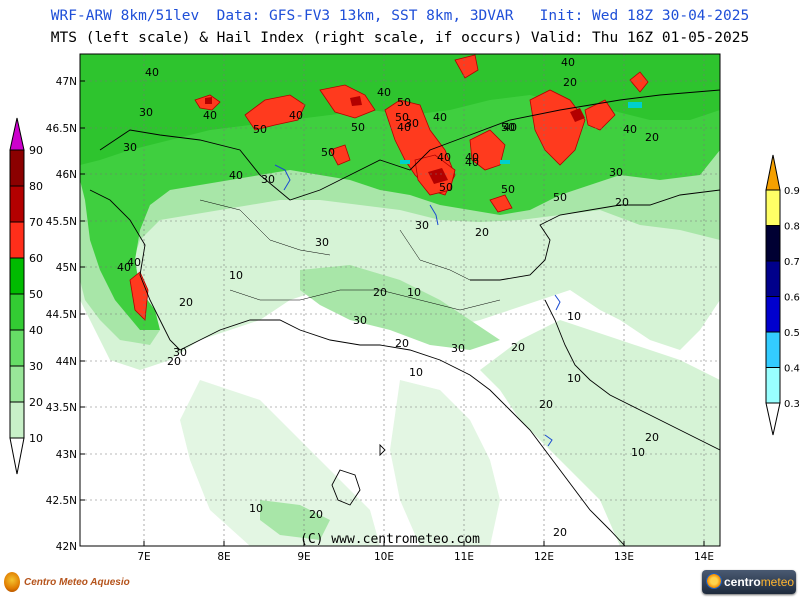 The width and height of the screenshot is (800, 600). Describe the element at coordinates (36, 150) in the screenshot. I see `left-scale-label: 90` at that location.